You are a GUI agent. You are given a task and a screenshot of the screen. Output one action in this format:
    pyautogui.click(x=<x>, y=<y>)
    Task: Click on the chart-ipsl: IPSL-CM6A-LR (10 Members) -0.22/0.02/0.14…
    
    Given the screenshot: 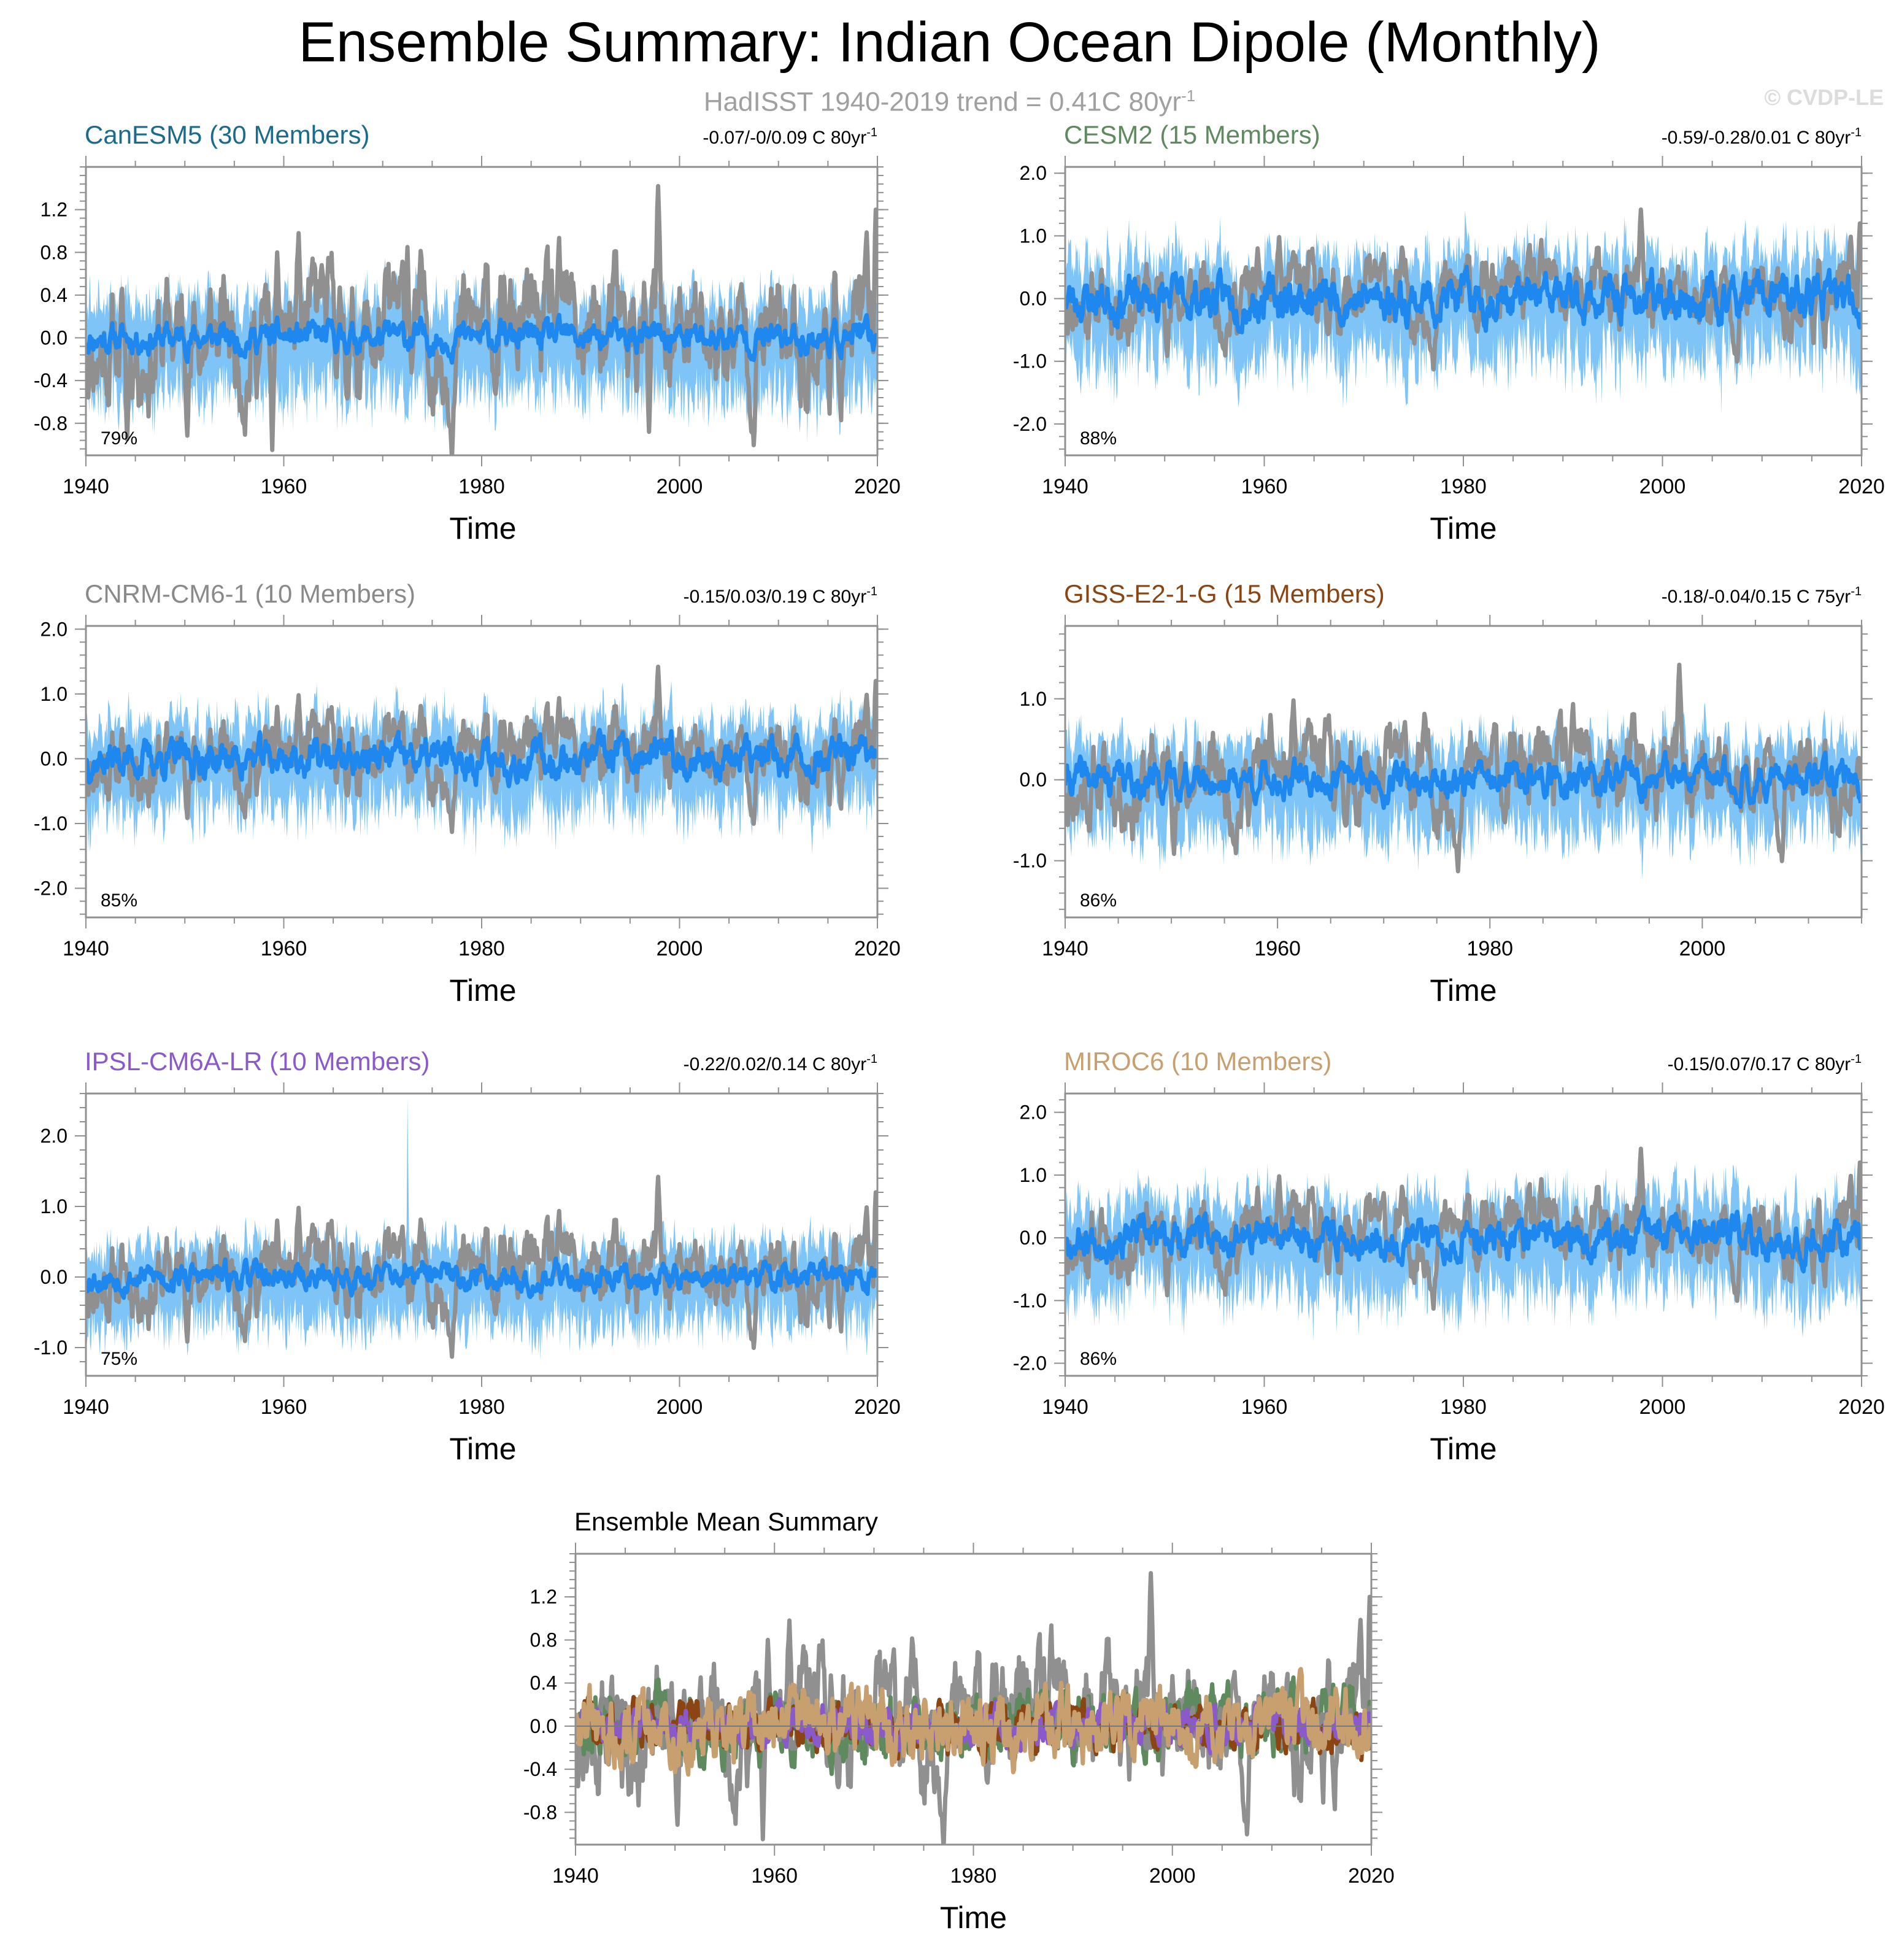 What is the action you would take?
    pyautogui.click(x=467, y=1256)
    